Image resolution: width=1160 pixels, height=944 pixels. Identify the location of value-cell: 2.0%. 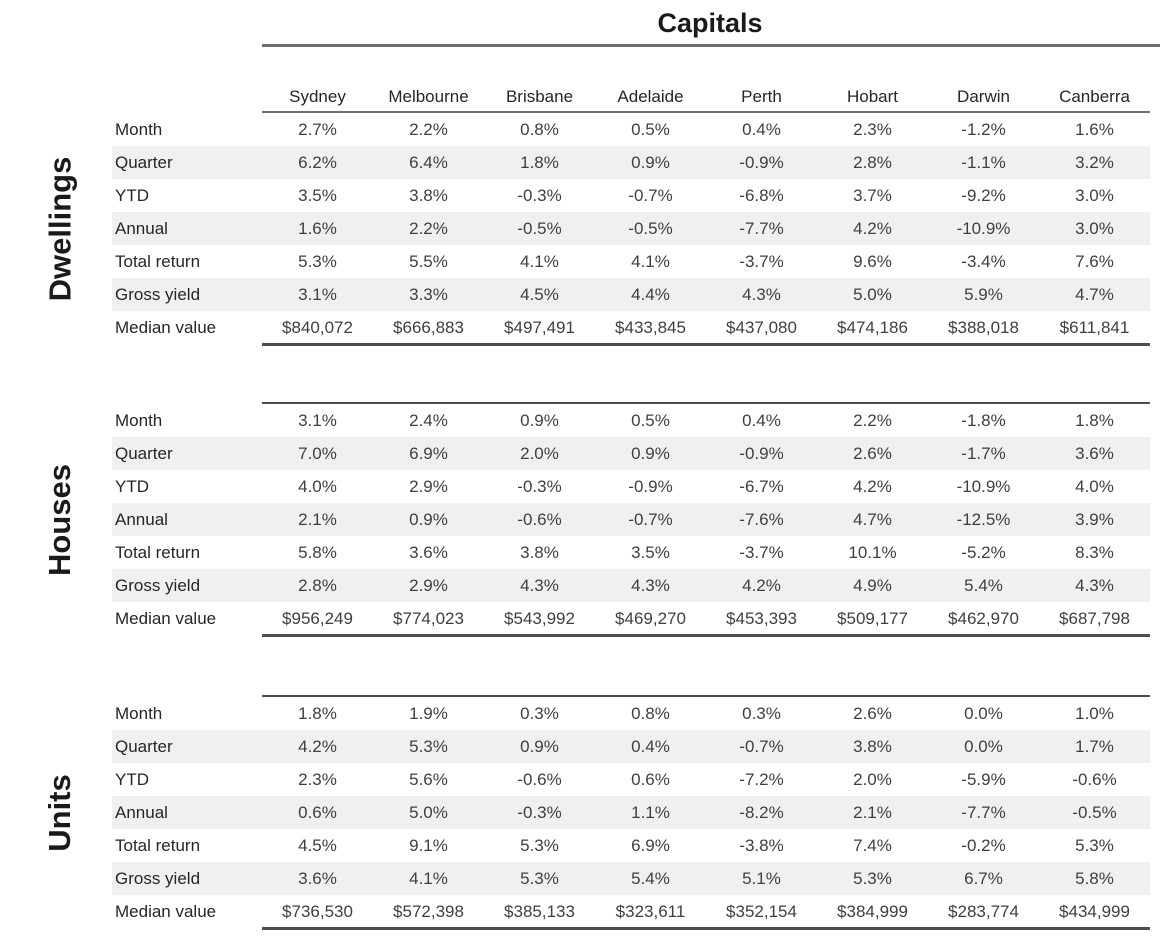
(872, 779).